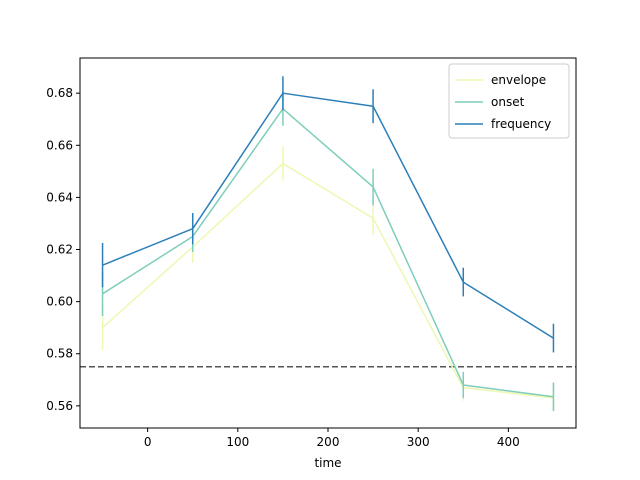  I want to click on y-axis: 0.56 0.58 0.60 0.62 0.64 0.66 0.68, so click(63, 249).